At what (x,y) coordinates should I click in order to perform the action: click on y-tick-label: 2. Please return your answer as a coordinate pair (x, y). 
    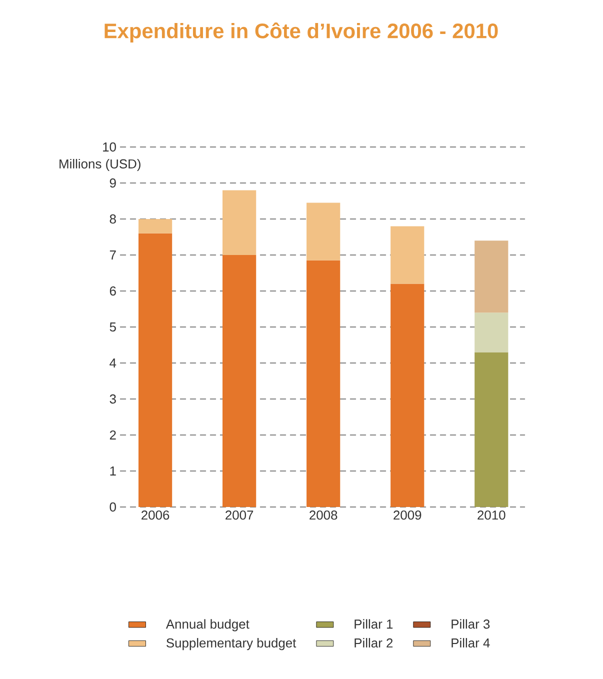
    Looking at the image, I should click on (113, 435).